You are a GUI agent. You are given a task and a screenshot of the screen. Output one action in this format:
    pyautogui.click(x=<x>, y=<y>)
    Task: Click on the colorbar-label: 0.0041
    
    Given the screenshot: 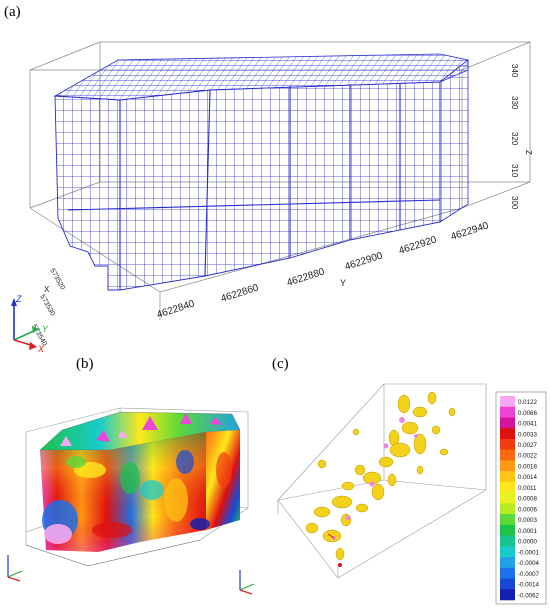 What is the action you would take?
    pyautogui.click(x=527, y=424)
    